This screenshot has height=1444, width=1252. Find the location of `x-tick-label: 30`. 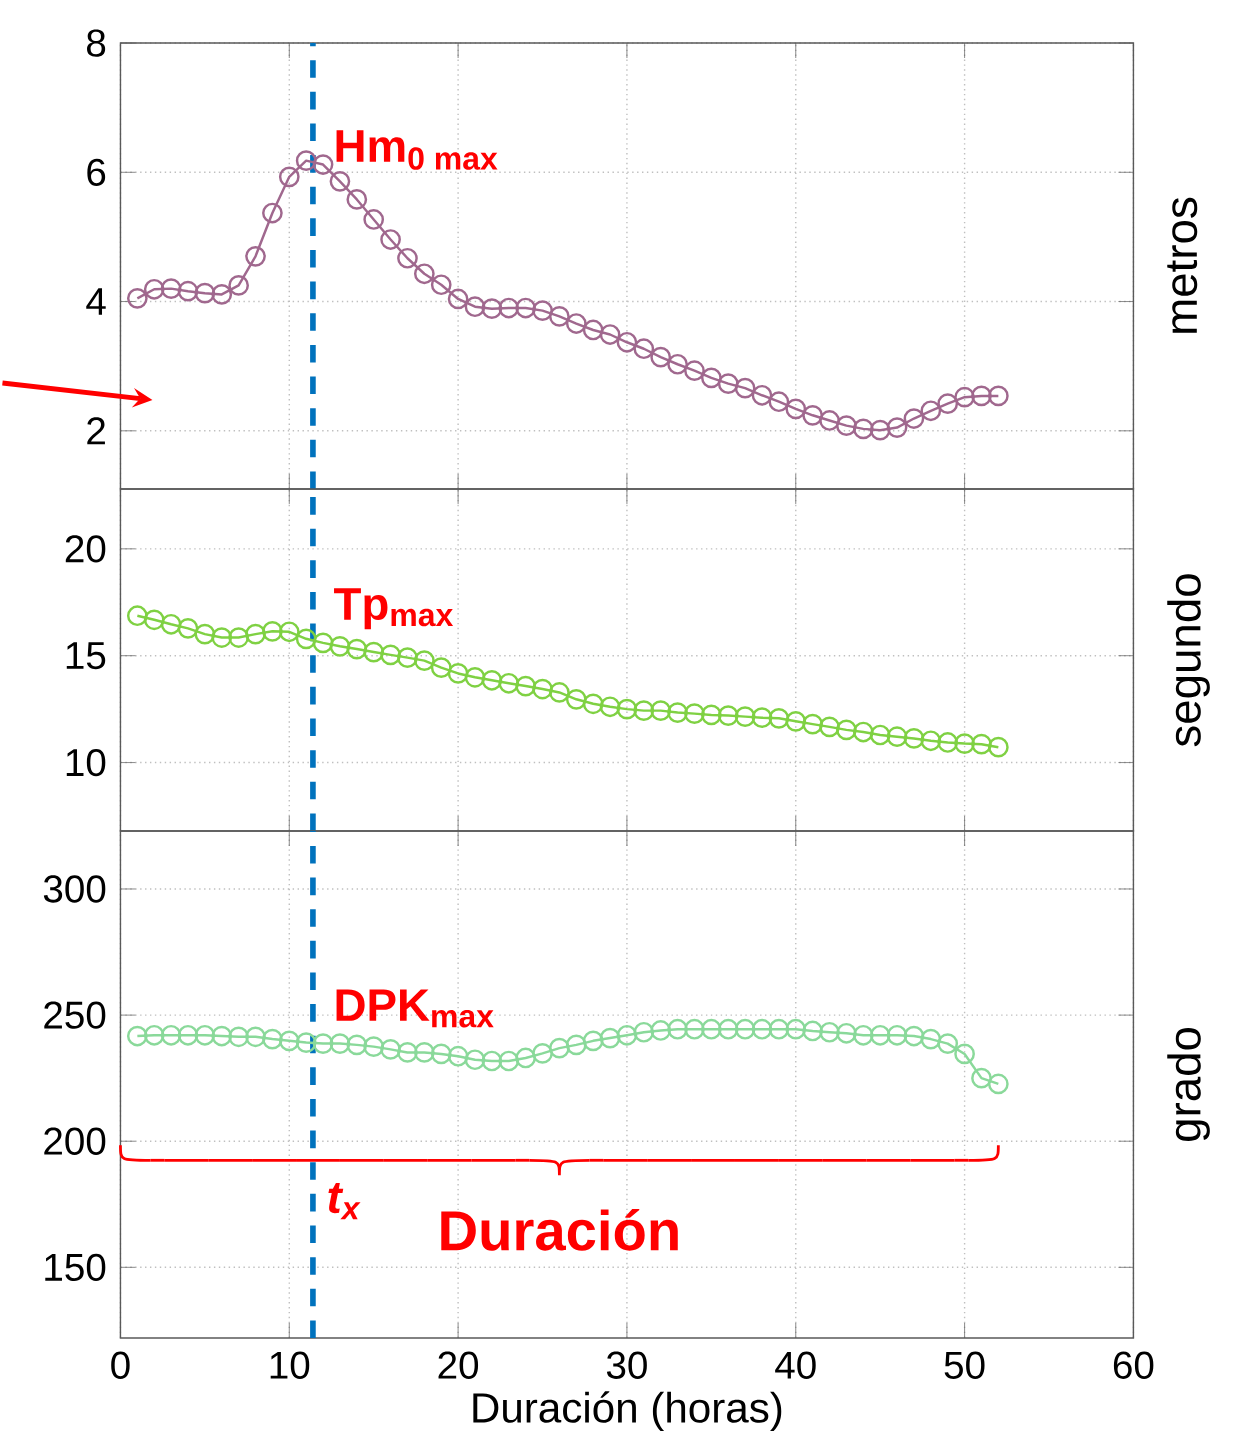

x-tick-label: 30 is located at coordinates (626, 1365).